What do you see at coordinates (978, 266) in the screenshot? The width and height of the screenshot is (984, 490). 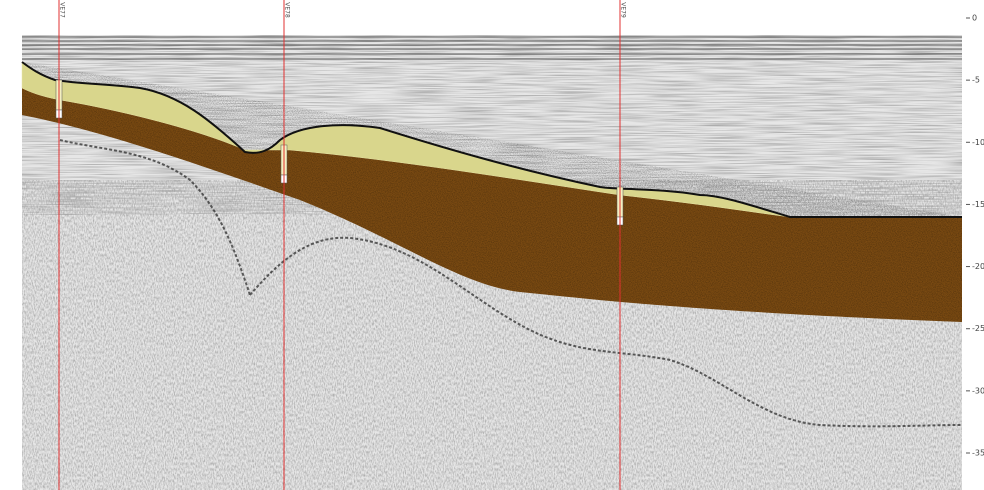 I see `tick-label: -20` at bounding box center [978, 266].